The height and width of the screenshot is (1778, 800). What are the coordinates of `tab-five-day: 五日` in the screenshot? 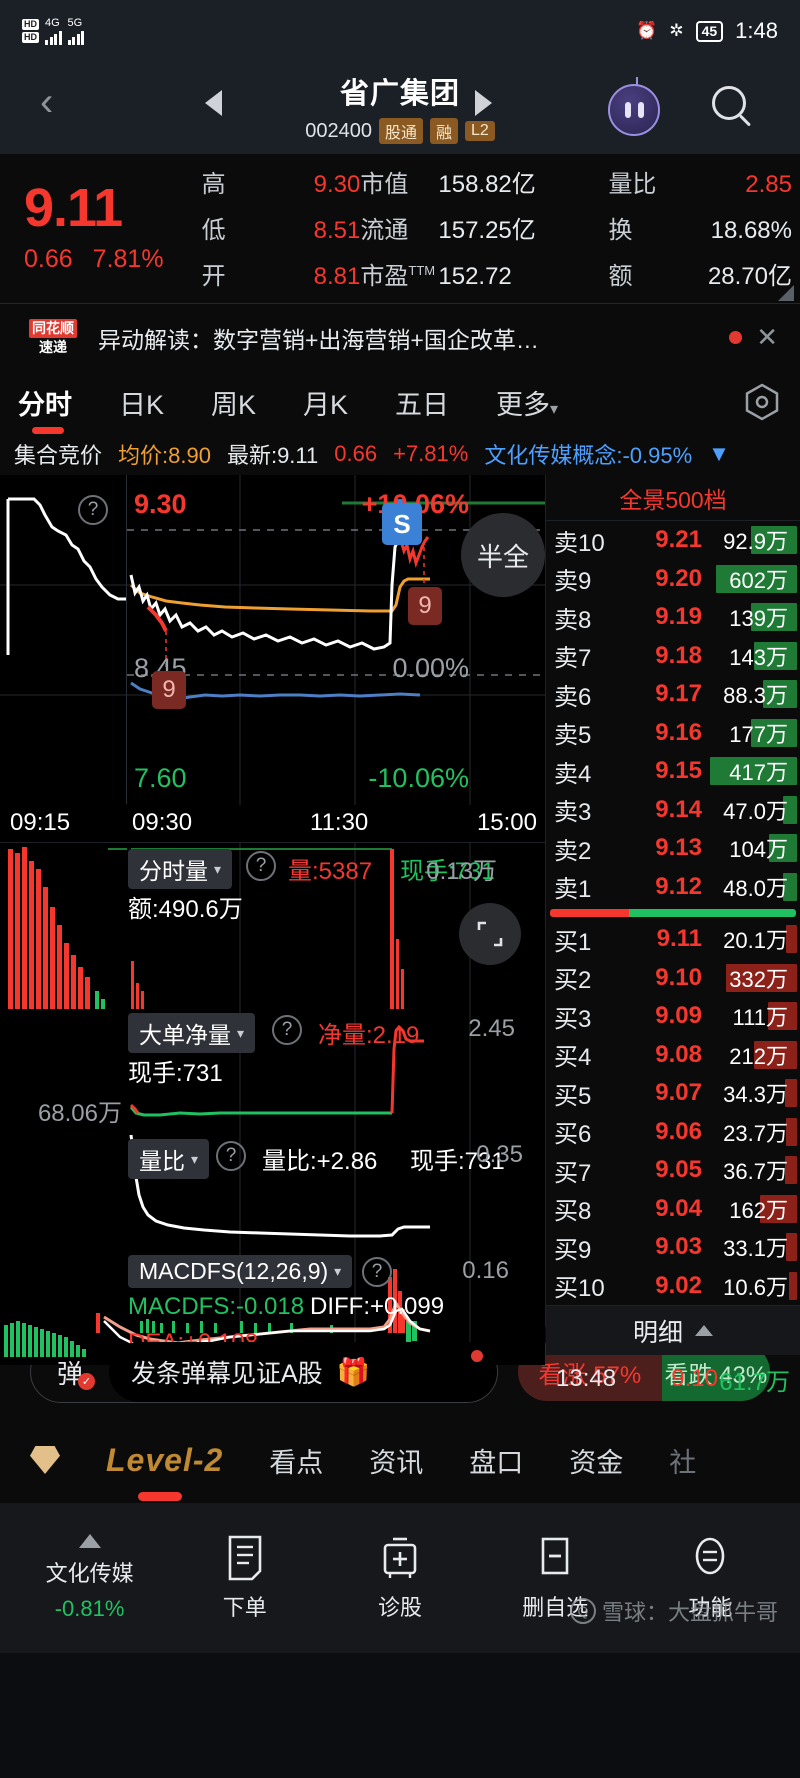 It's located at (422, 404).